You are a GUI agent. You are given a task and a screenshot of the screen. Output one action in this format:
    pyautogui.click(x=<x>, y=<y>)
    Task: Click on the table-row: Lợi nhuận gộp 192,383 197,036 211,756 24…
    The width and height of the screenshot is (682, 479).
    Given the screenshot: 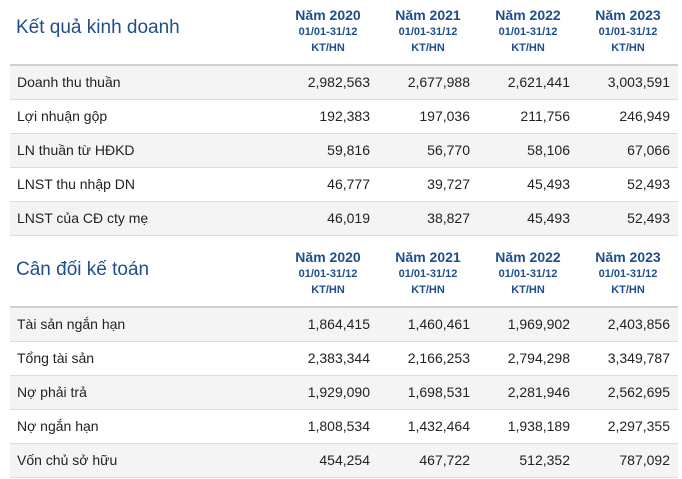 What is the action you would take?
    pyautogui.click(x=344, y=117)
    